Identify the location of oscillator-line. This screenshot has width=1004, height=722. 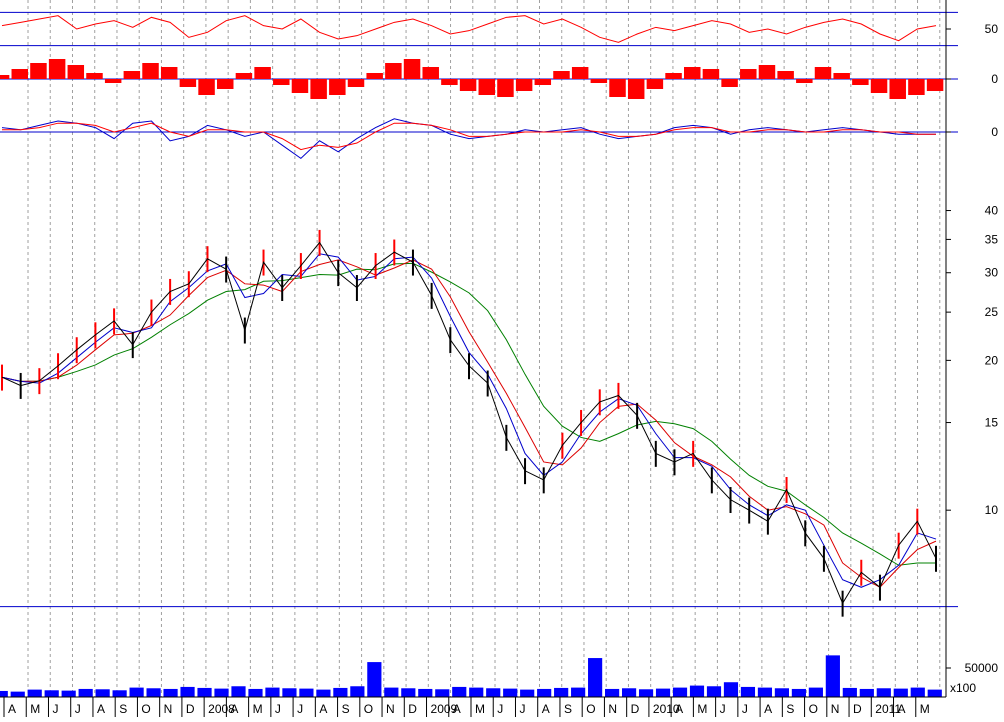
(469, 29).